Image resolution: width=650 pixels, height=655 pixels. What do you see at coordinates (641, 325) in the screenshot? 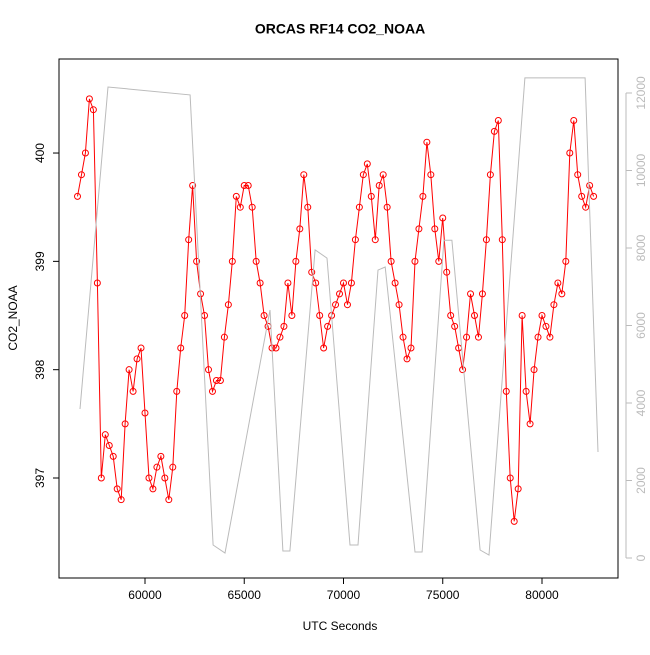
I see `y2-tick-label: 6000` at bounding box center [641, 325].